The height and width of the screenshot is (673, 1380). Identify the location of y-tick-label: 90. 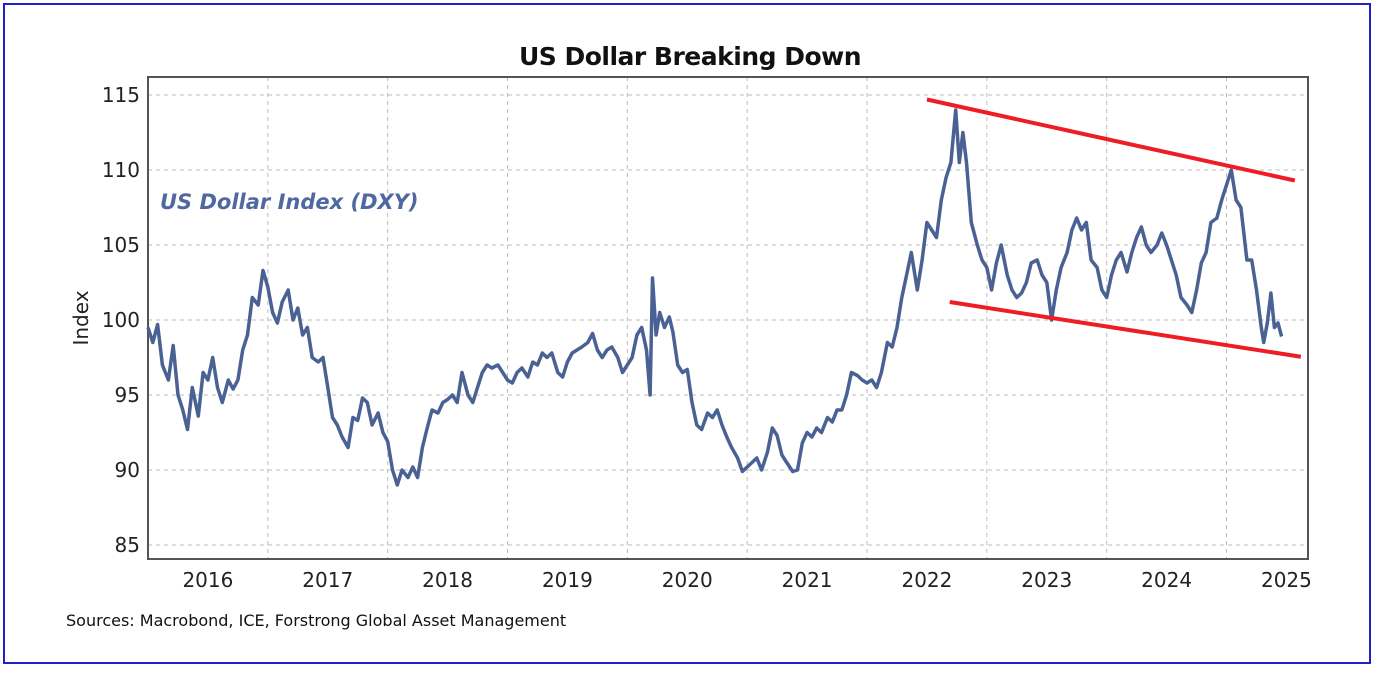
(127, 470).